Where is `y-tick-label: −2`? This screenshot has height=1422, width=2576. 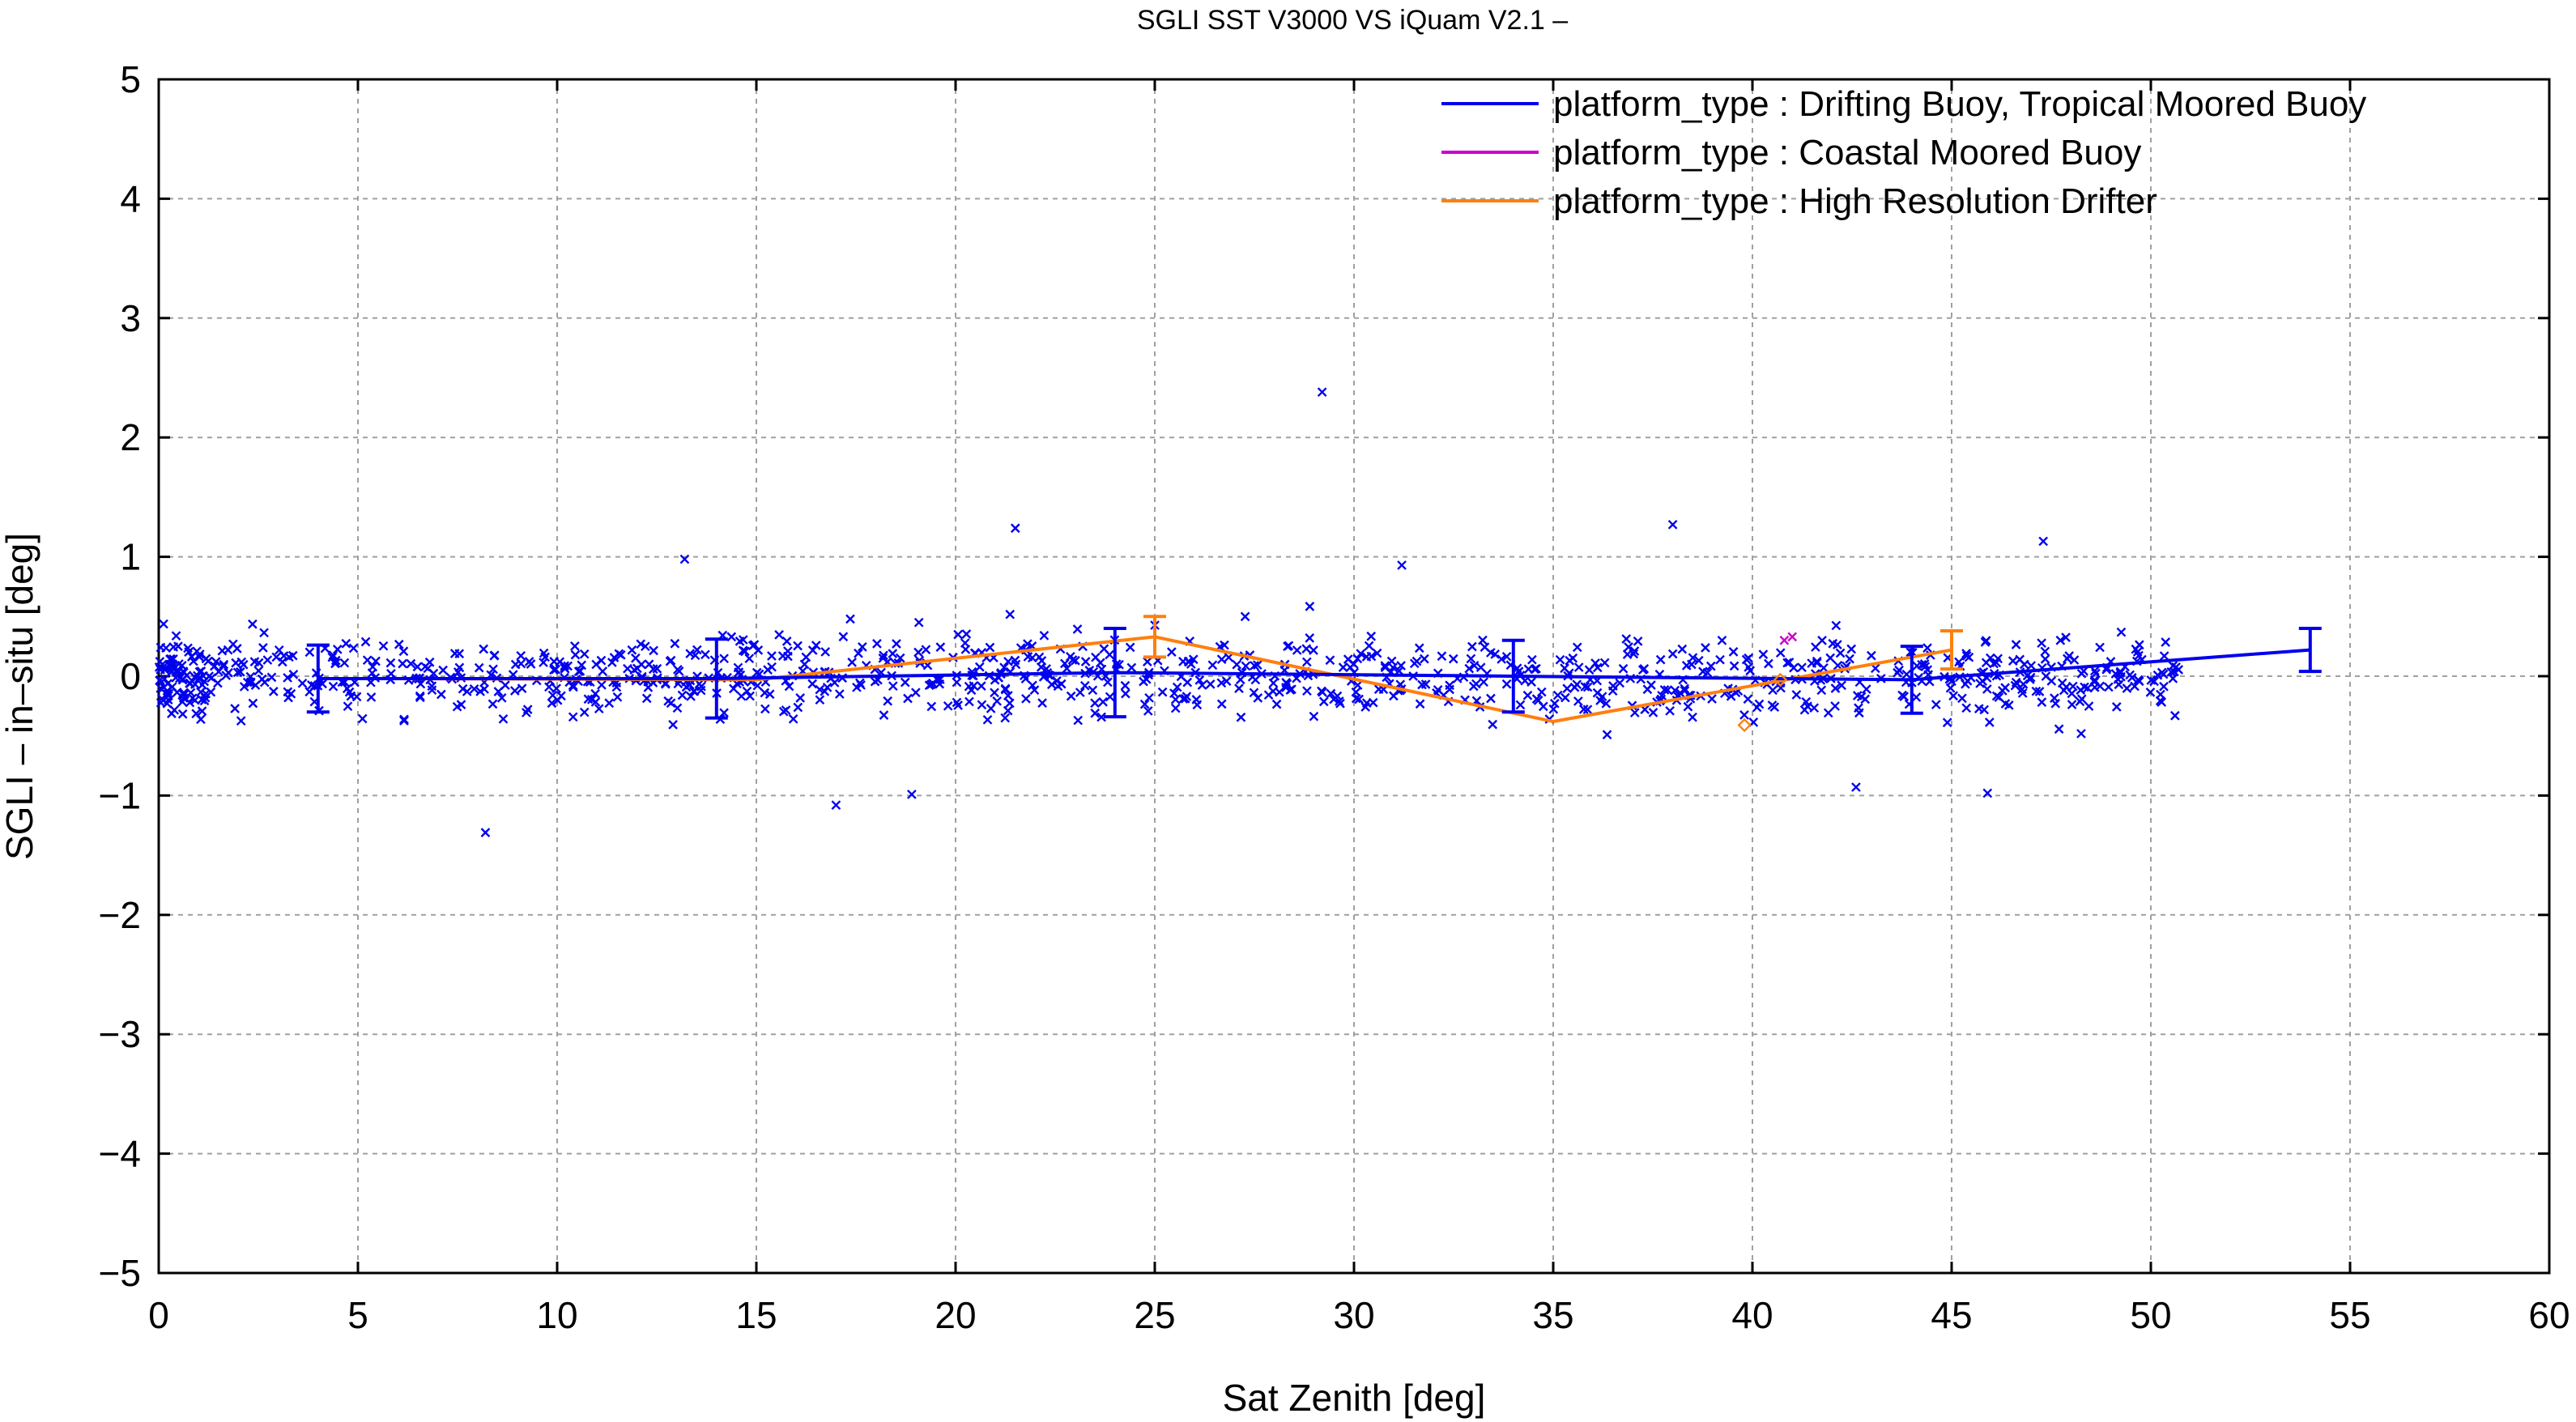 y-tick-label: −2 is located at coordinates (120, 915).